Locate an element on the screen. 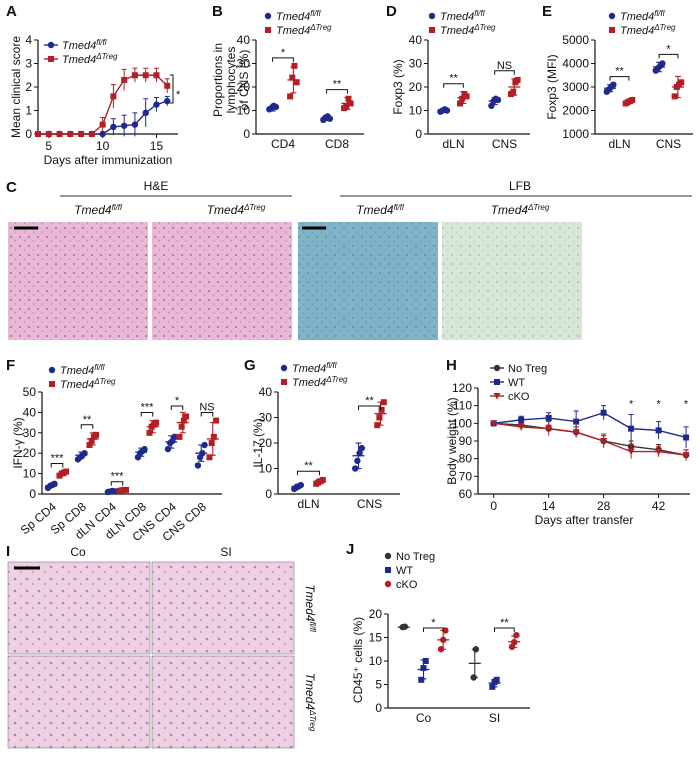 The height and width of the screenshot is (770, 700). x-tick-label: 0 is located at coordinates (493, 506).